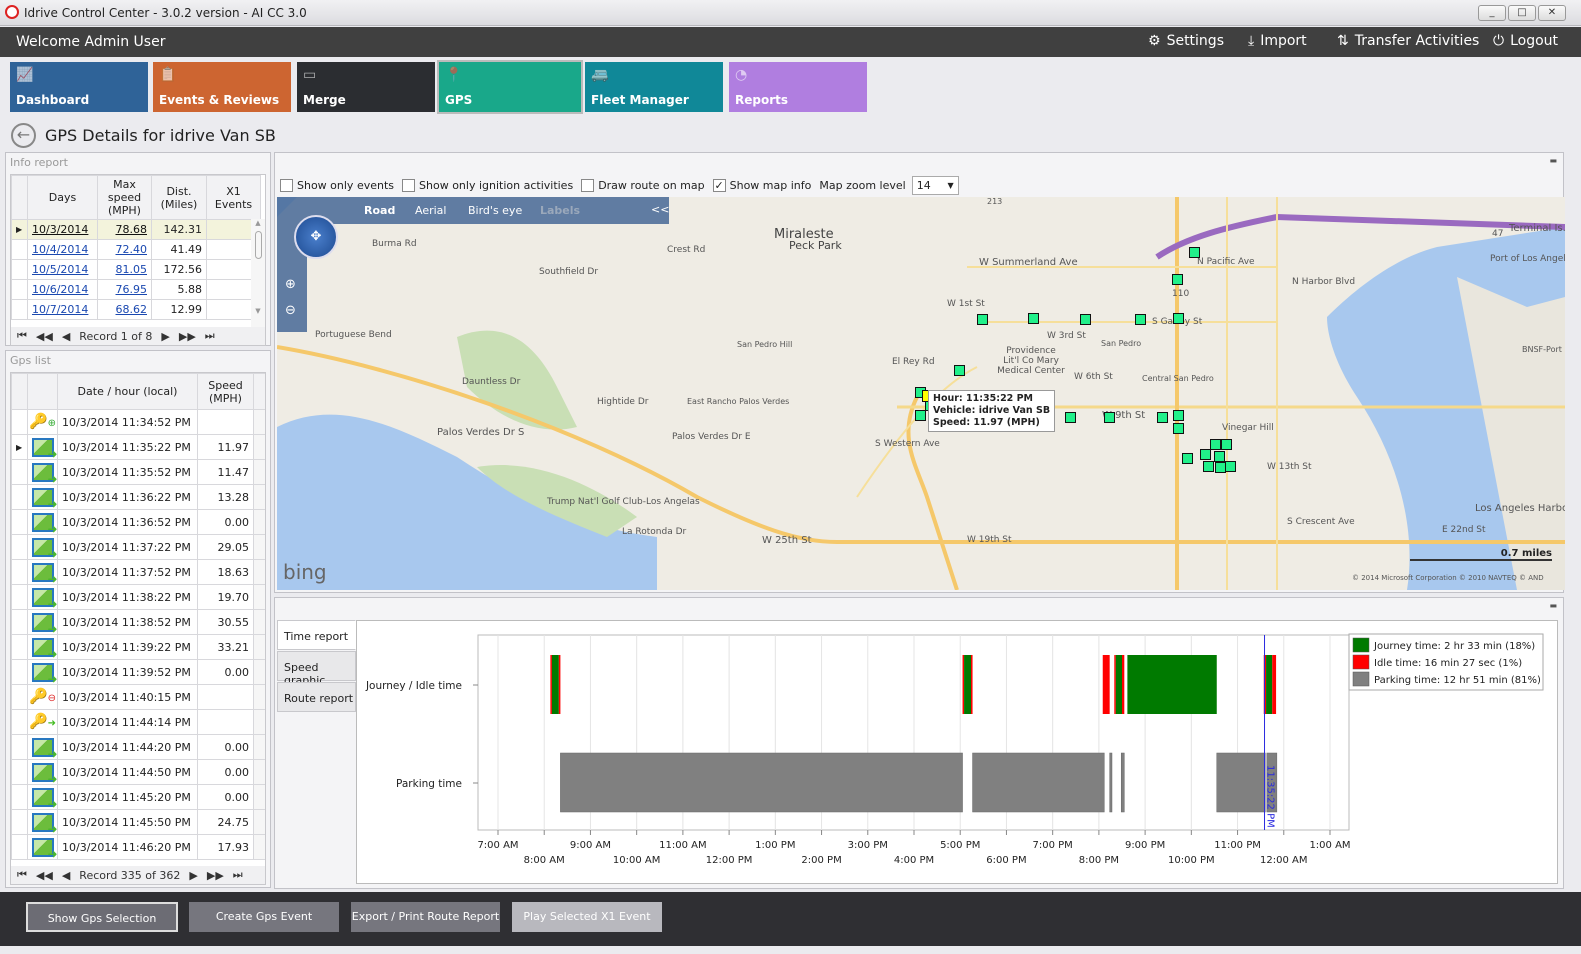 The width and height of the screenshot is (1581, 954). I want to click on gps-row: 10/3/2014 11:36:52 PM0.00, so click(138, 522).